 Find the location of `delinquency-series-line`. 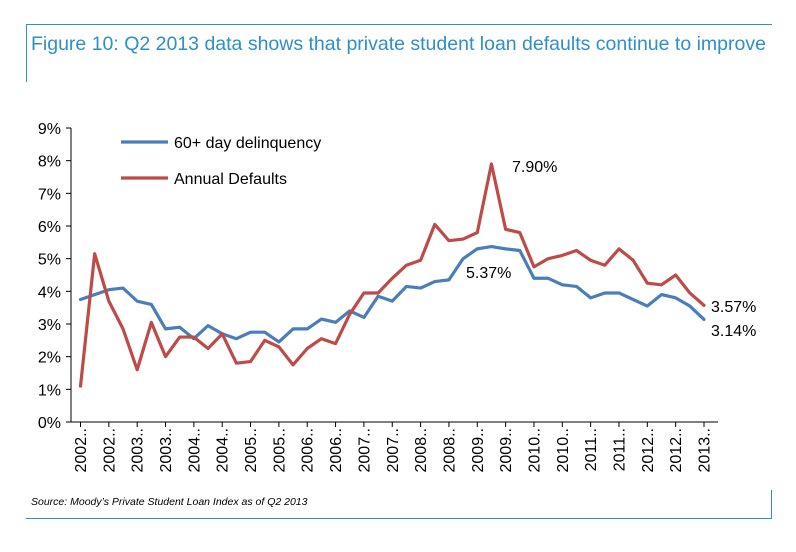

delinquency-series-line is located at coordinates (392, 294).